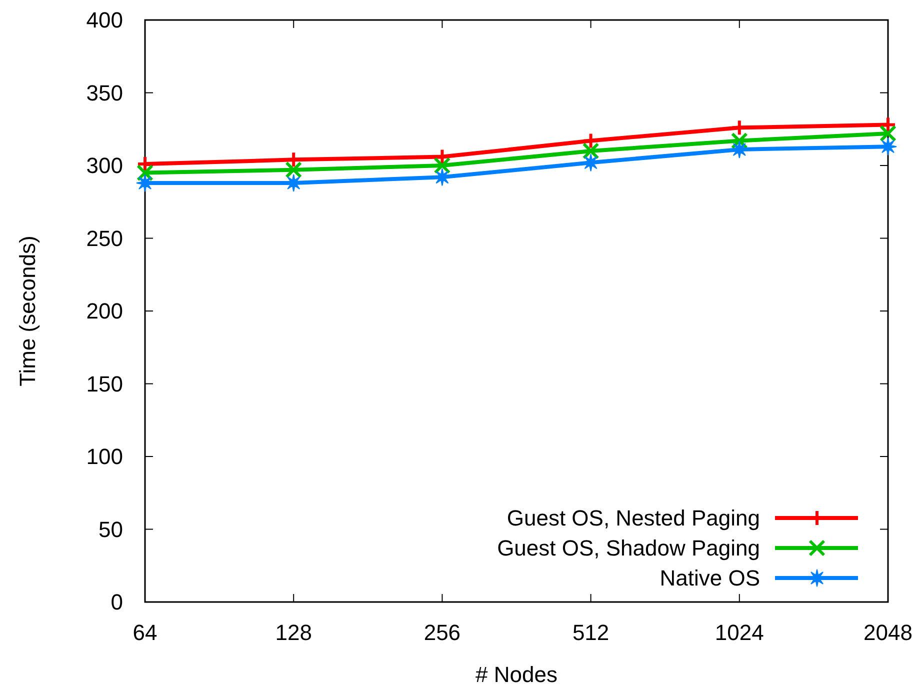 The height and width of the screenshot is (691, 920). I want to click on y-tick-label: 50, so click(110, 529).